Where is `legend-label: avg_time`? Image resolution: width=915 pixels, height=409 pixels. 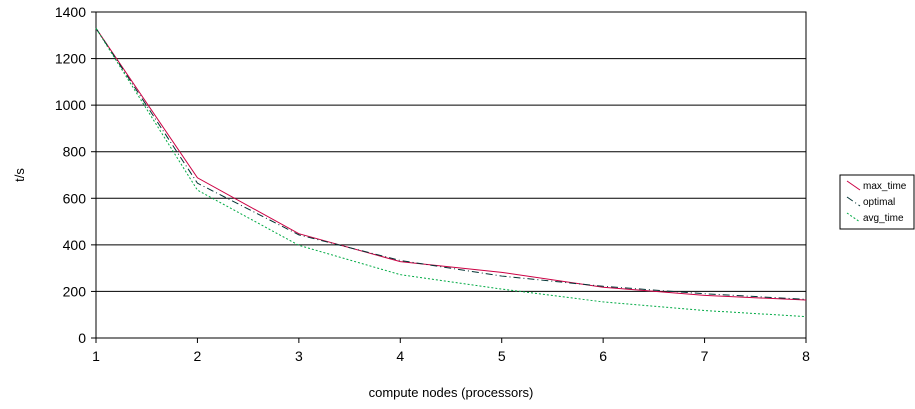 legend-label: avg_time is located at coordinates (883, 218).